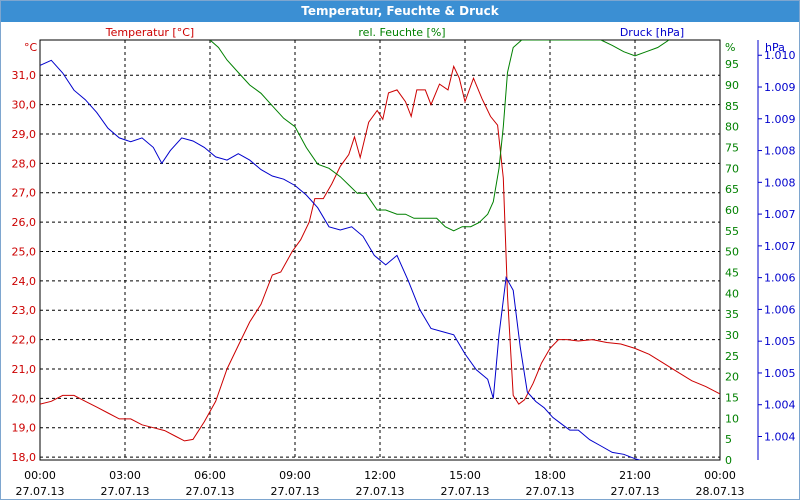 This screenshot has height=500, width=800. What do you see at coordinates (24, 457) in the screenshot?
I see `temperature-tick-label: 18,0` at bounding box center [24, 457].